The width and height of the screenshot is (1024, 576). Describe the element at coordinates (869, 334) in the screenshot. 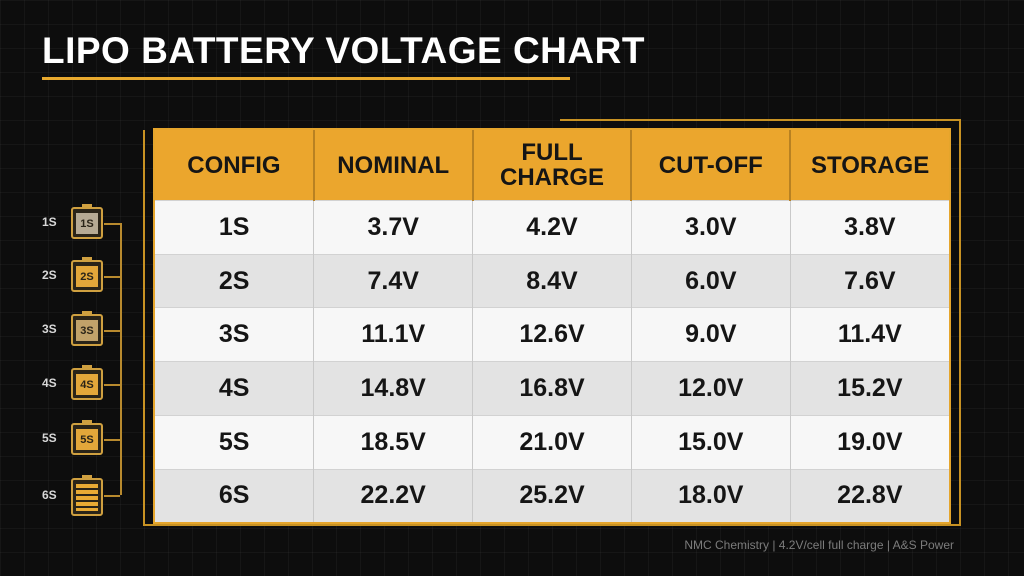

I see `table-cell: 11.4V` at that location.